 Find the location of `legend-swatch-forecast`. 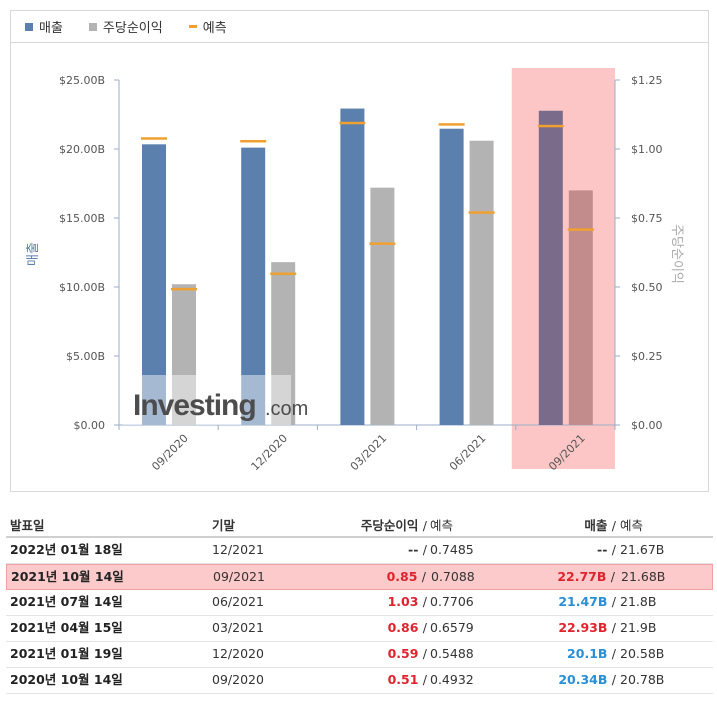

legend-swatch-forecast is located at coordinates (192, 26).